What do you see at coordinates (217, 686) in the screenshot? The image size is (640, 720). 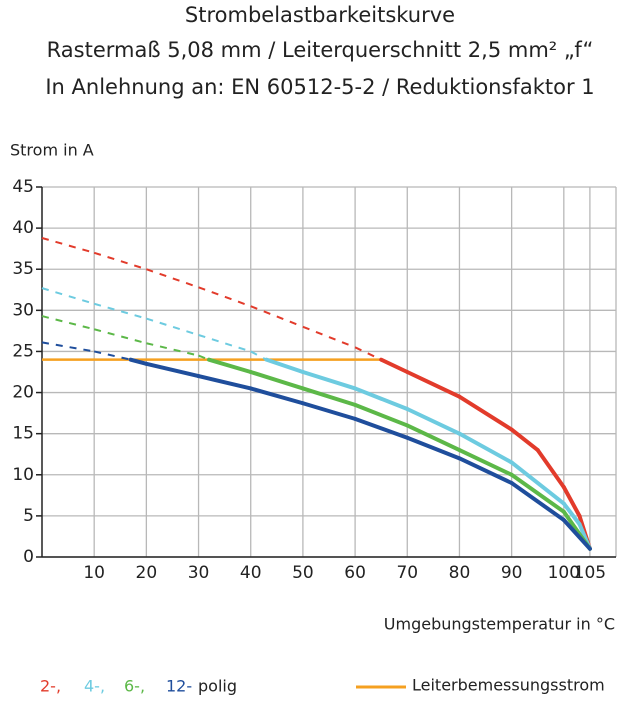 I see `legend-suffix: polig` at bounding box center [217, 686].